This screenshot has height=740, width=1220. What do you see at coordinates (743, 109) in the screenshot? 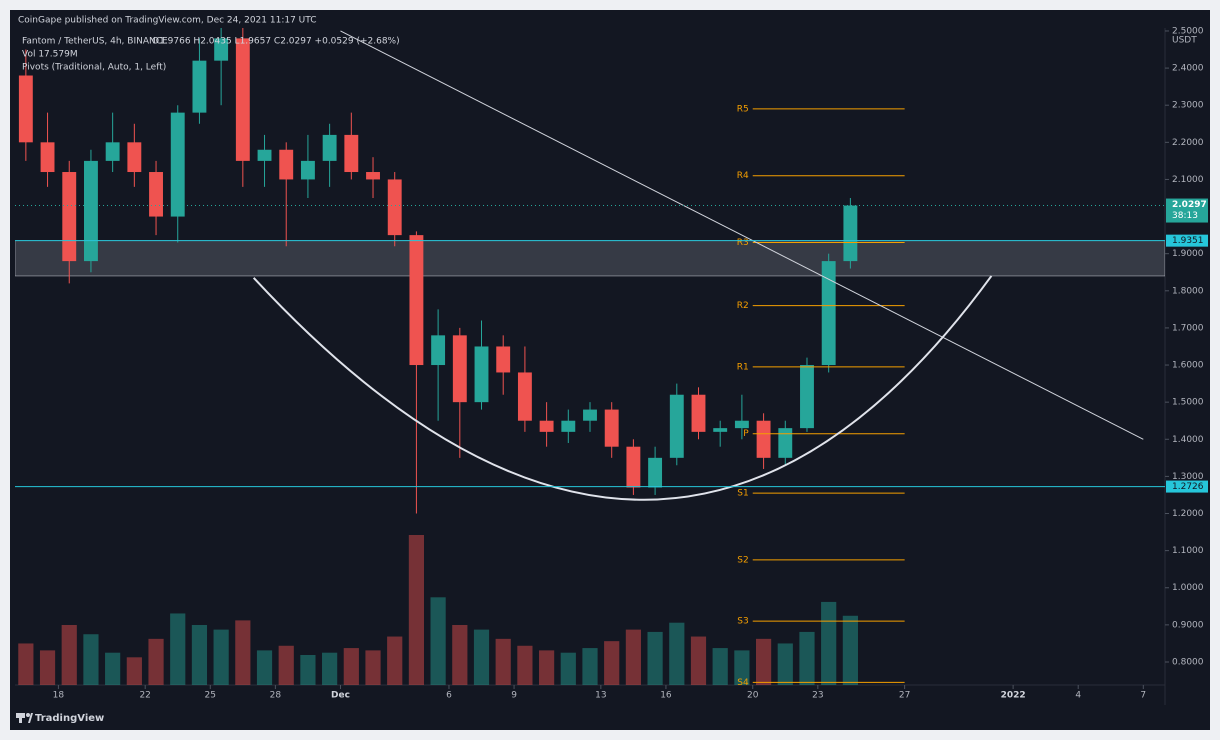
I see `pivot-label: R5` at bounding box center [743, 109].